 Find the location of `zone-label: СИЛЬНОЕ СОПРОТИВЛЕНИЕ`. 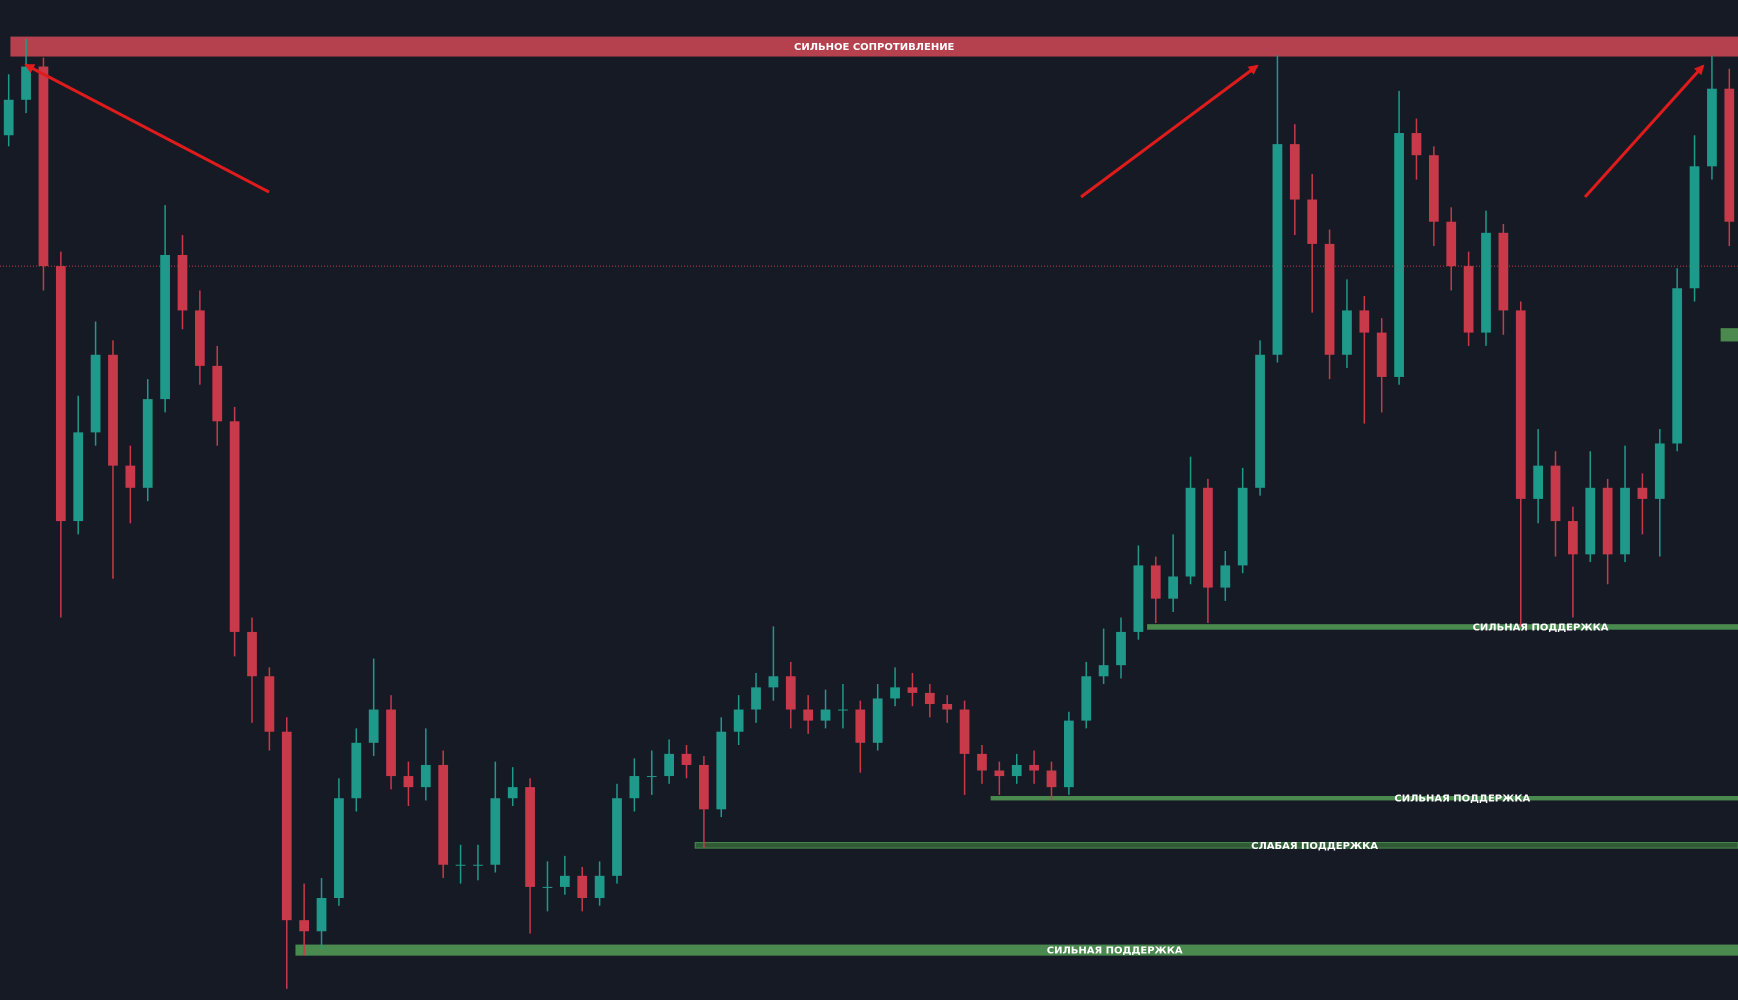

zone-label: СИЛЬНОЕ СОПРОТИВЛЕНИЕ is located at coordinates (874, 47).